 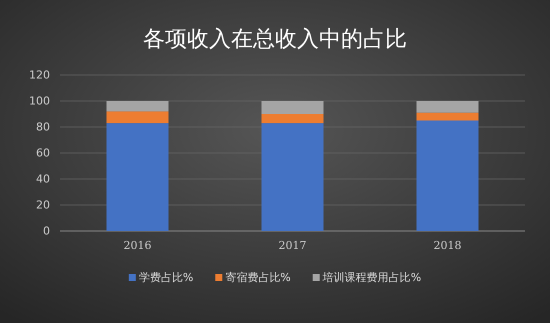 I want to click on y-tick-label: 100, so click(x=39, y=101).